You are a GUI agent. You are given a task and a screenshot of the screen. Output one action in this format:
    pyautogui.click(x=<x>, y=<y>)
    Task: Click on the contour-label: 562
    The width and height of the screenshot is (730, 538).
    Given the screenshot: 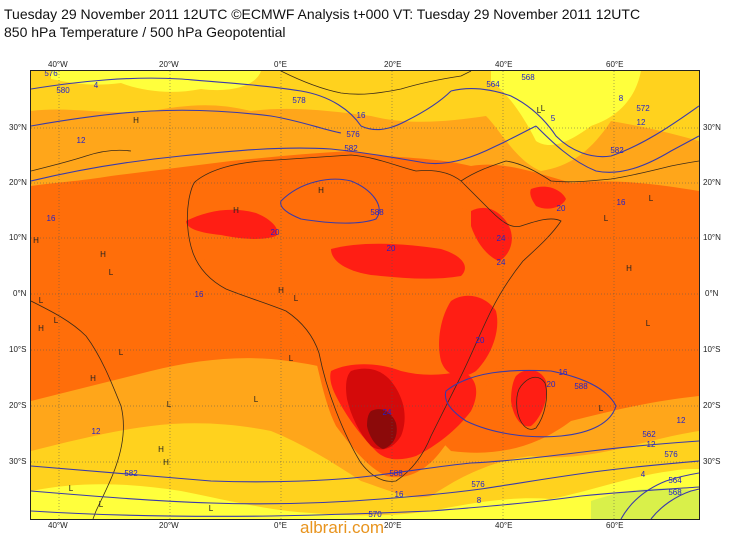 What is the action you would take?
    pyautogui.click(x=649, y=434)
    